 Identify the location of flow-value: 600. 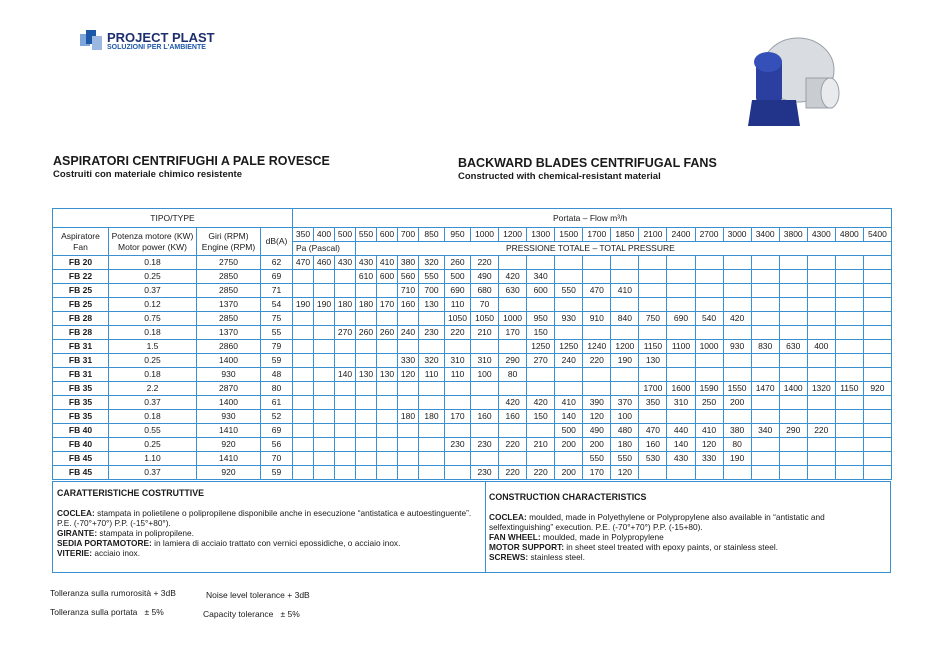
(387, 234).